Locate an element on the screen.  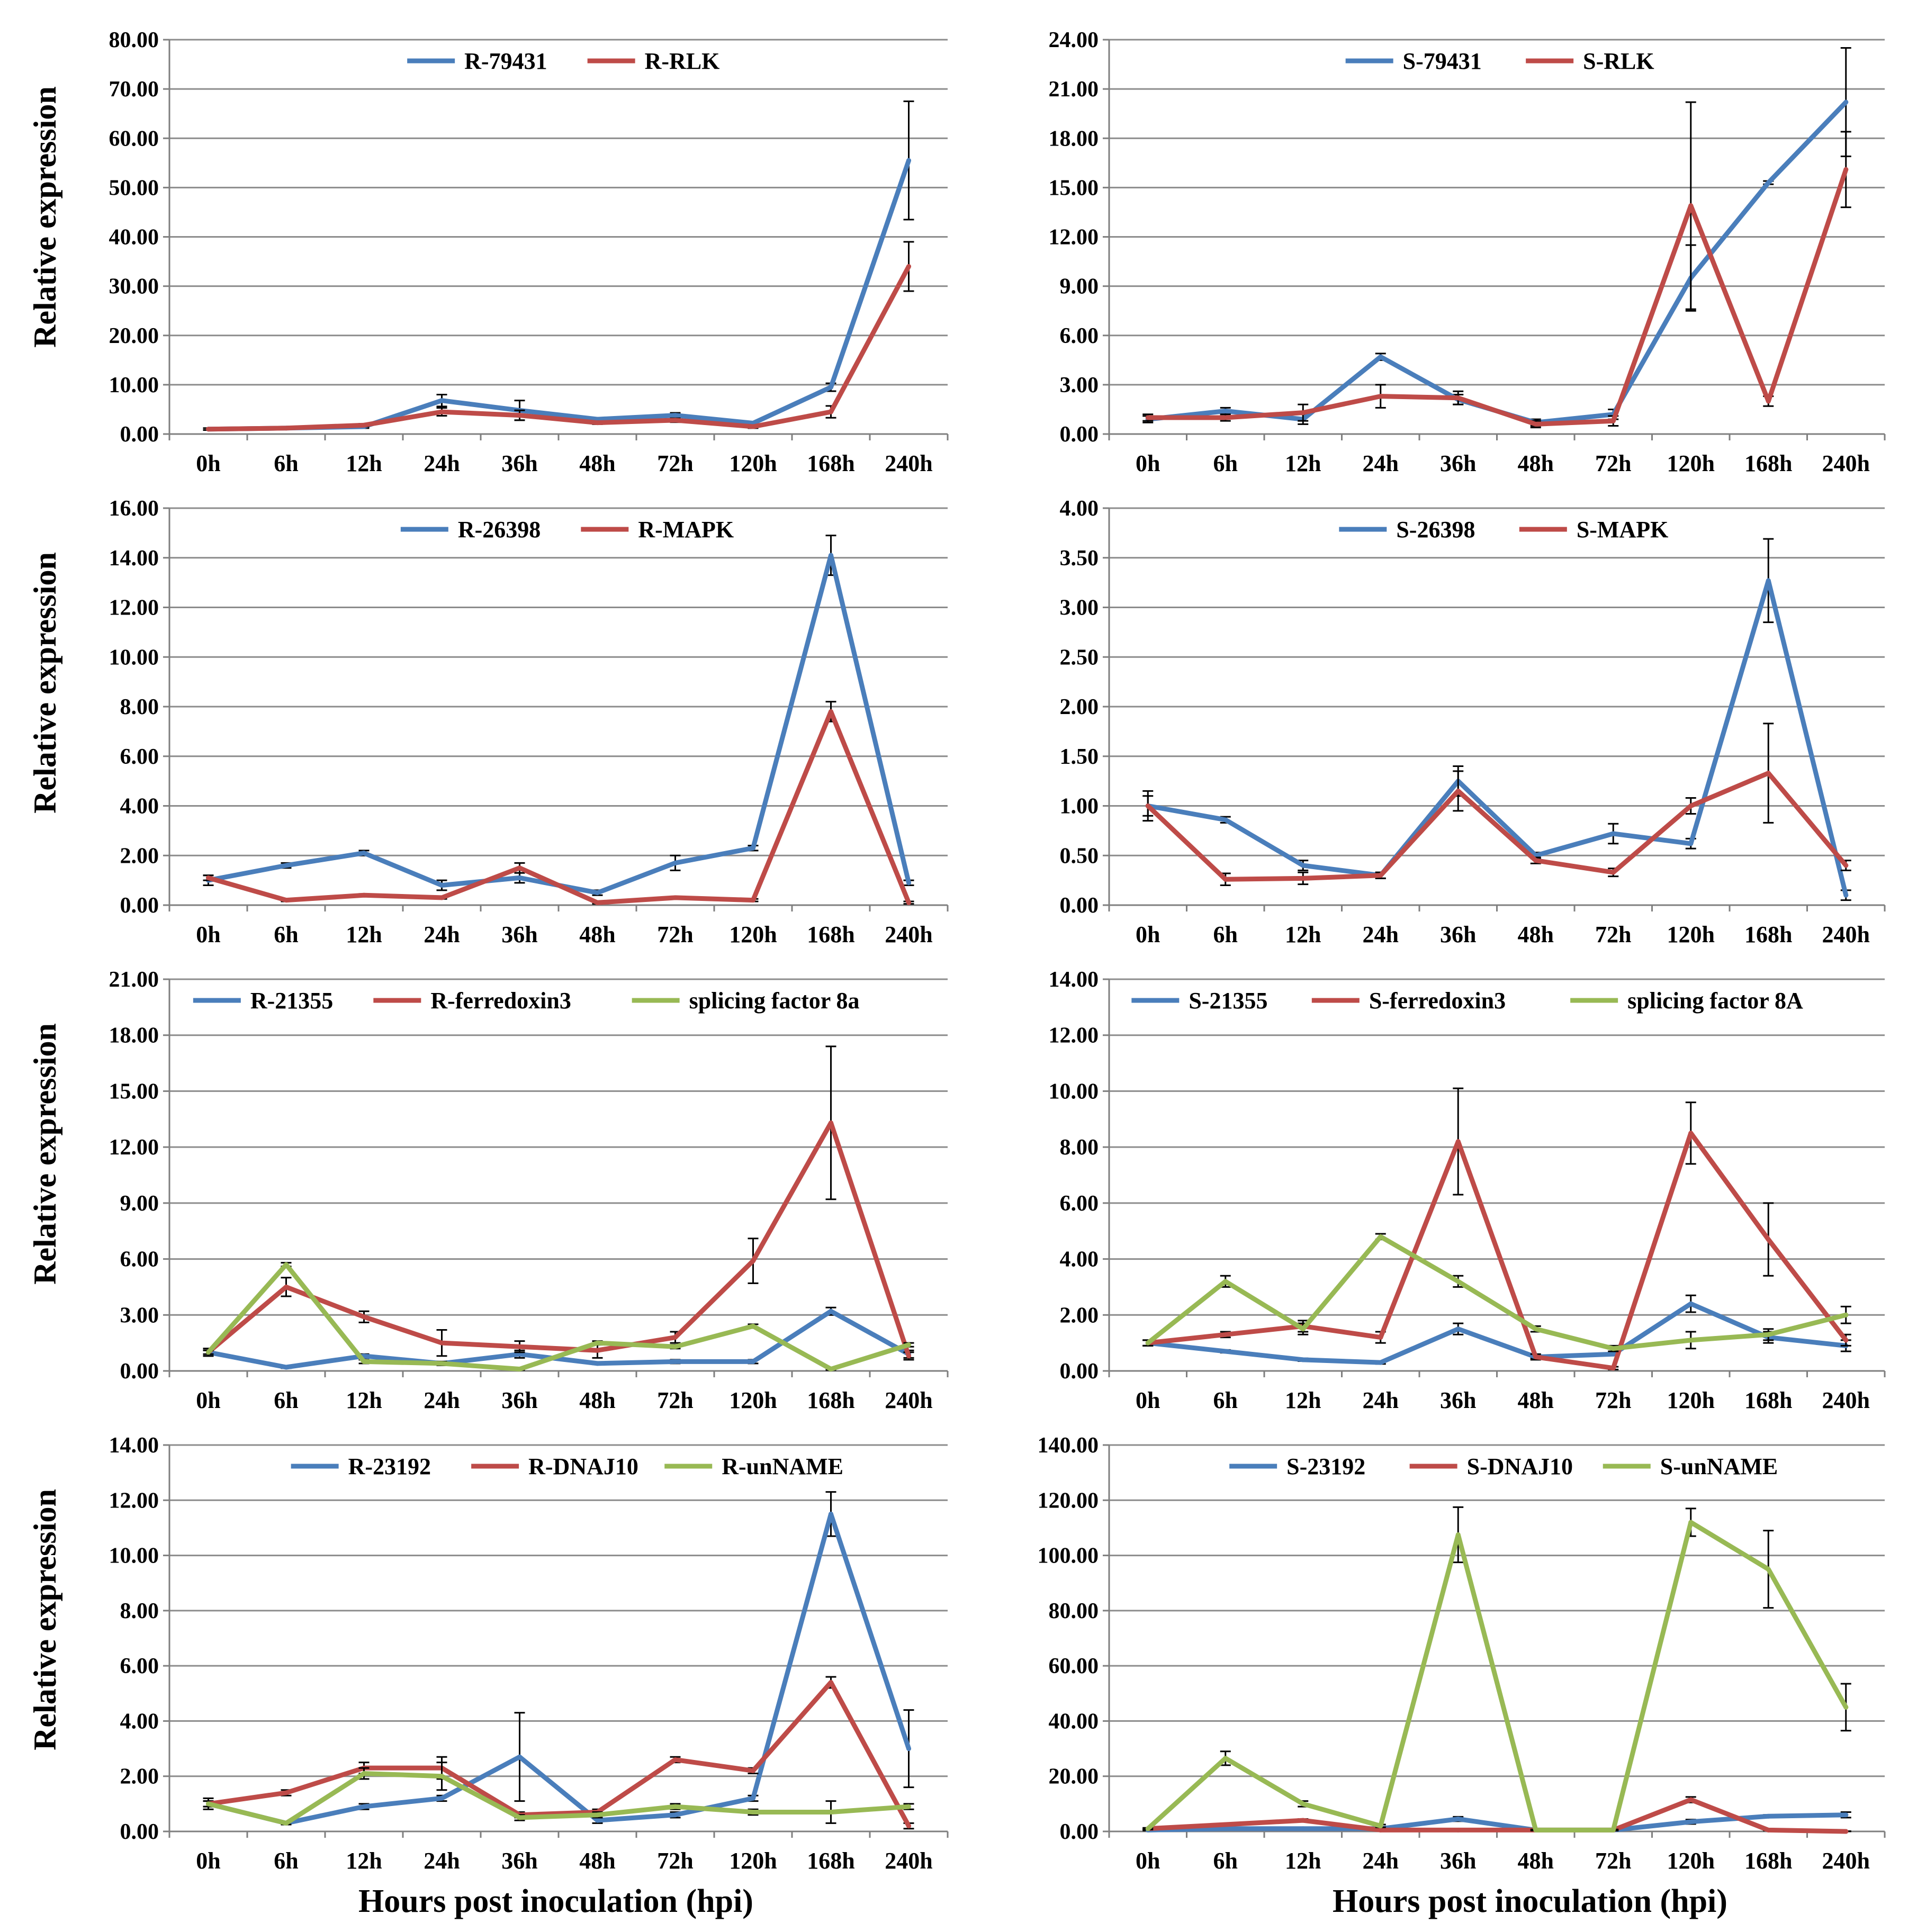
x-tick-label: 24h is located at coordinates (1381, 934).